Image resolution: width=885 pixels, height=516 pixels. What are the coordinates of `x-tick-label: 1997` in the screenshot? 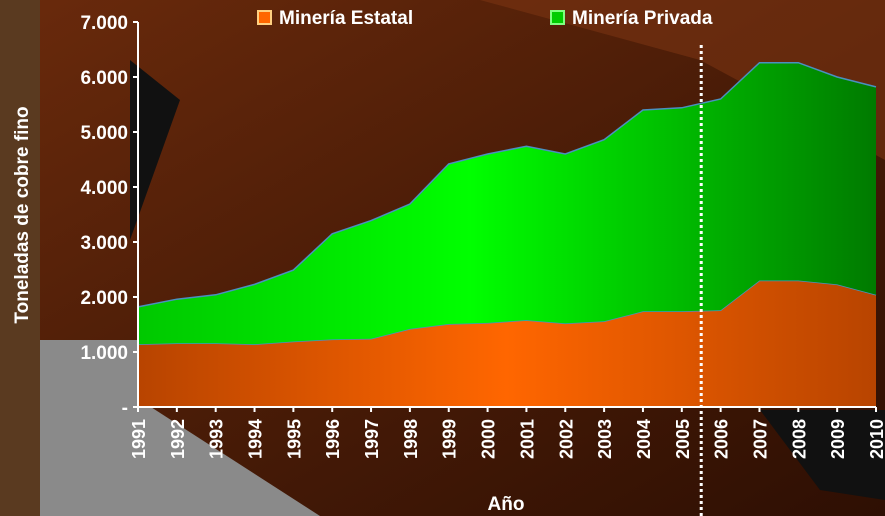 It's located at (372, 439).